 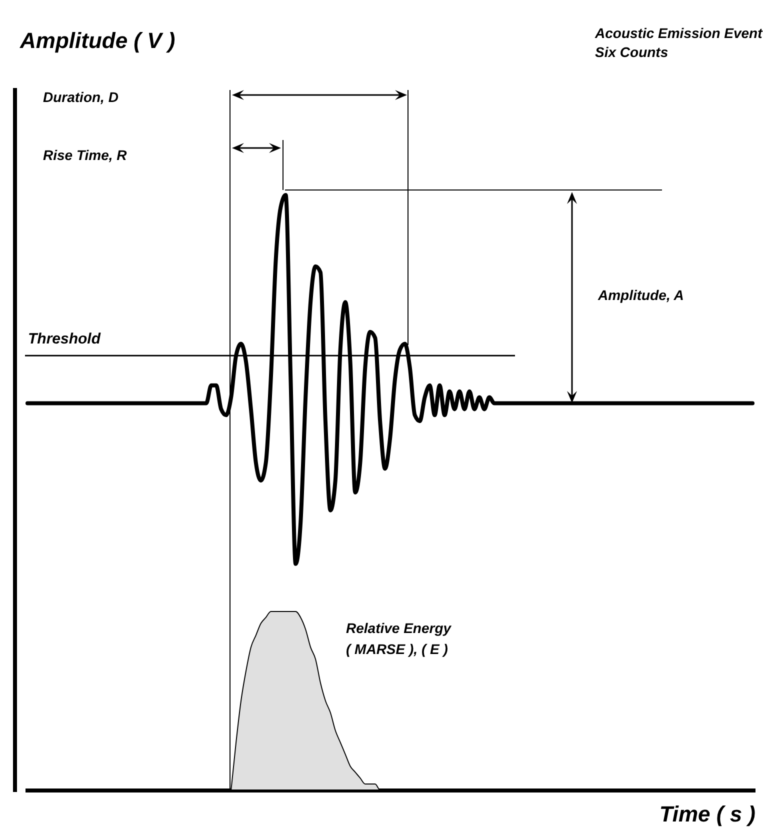 I want to click on annotation: Amplitude, A, so click(x=640, y=295).